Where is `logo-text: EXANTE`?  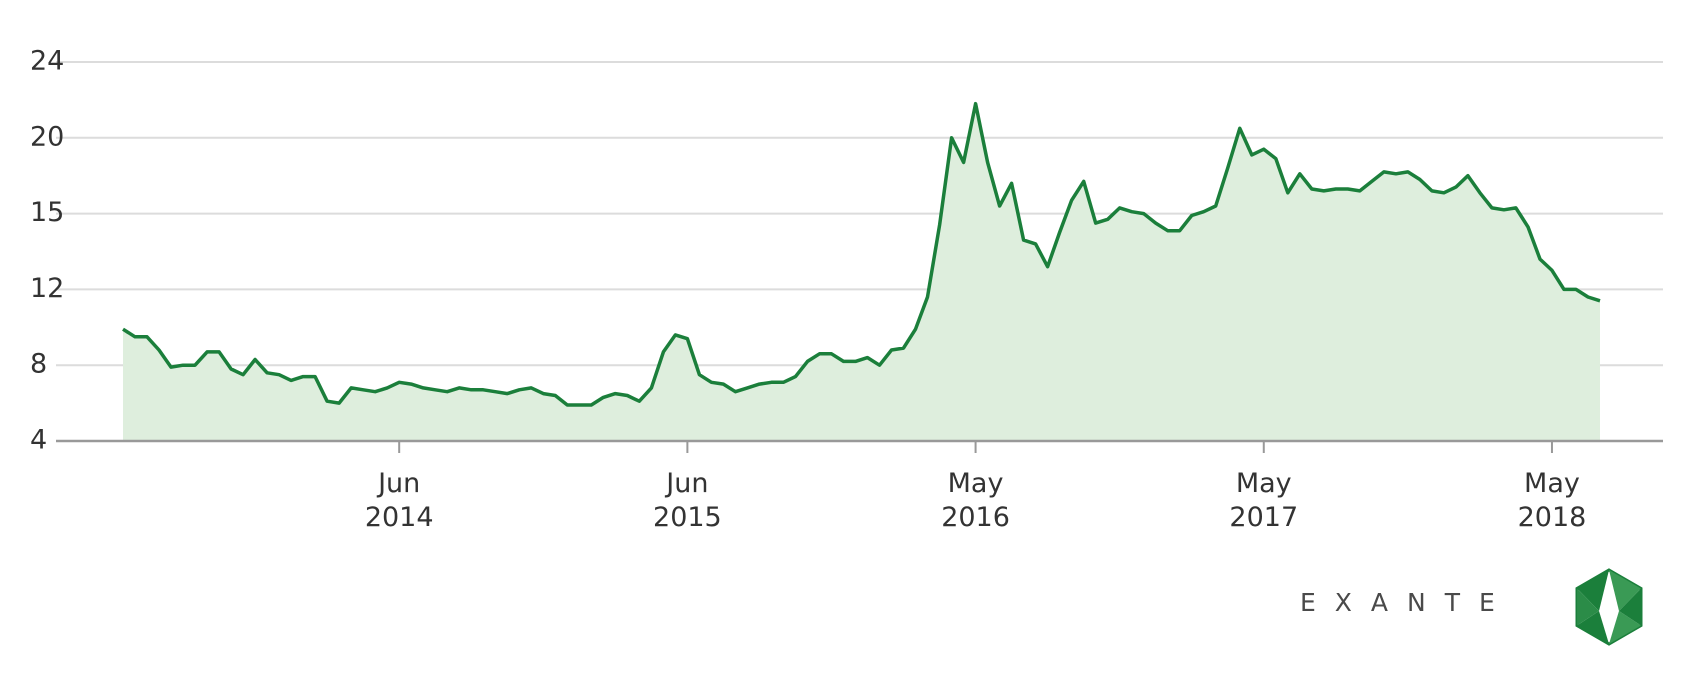
logo-text: EXANTE is located at coordinates (1407, 602).